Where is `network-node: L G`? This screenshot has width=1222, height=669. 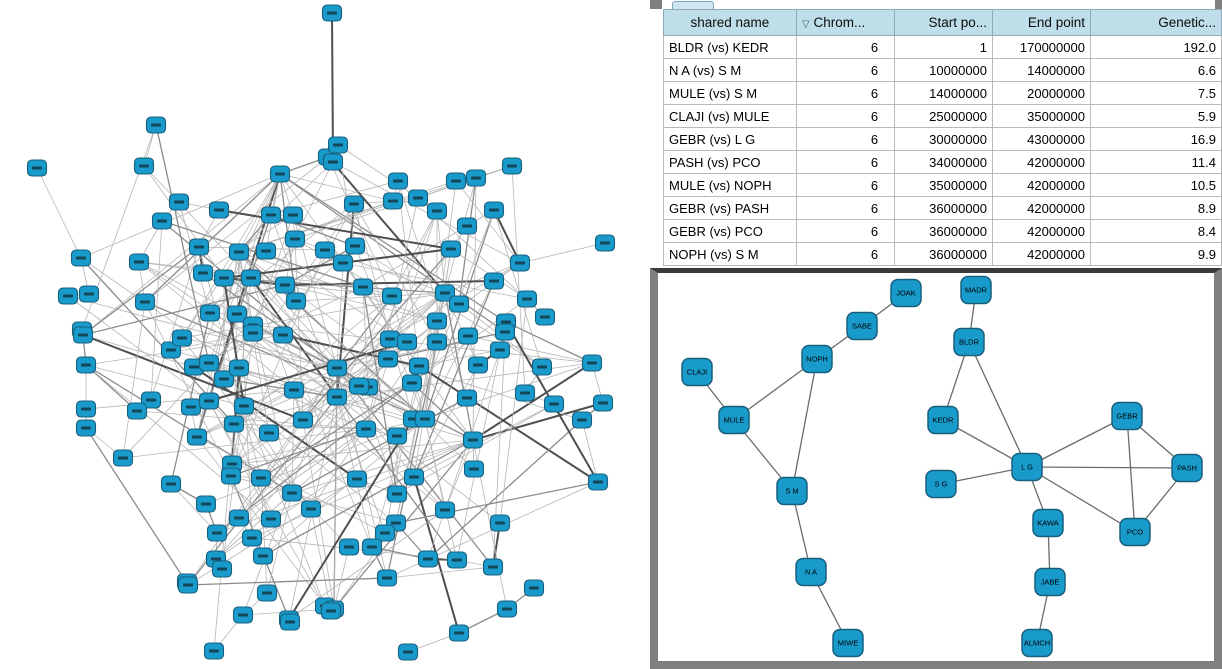
network-node: L G is located at coordinates (1027, 467).